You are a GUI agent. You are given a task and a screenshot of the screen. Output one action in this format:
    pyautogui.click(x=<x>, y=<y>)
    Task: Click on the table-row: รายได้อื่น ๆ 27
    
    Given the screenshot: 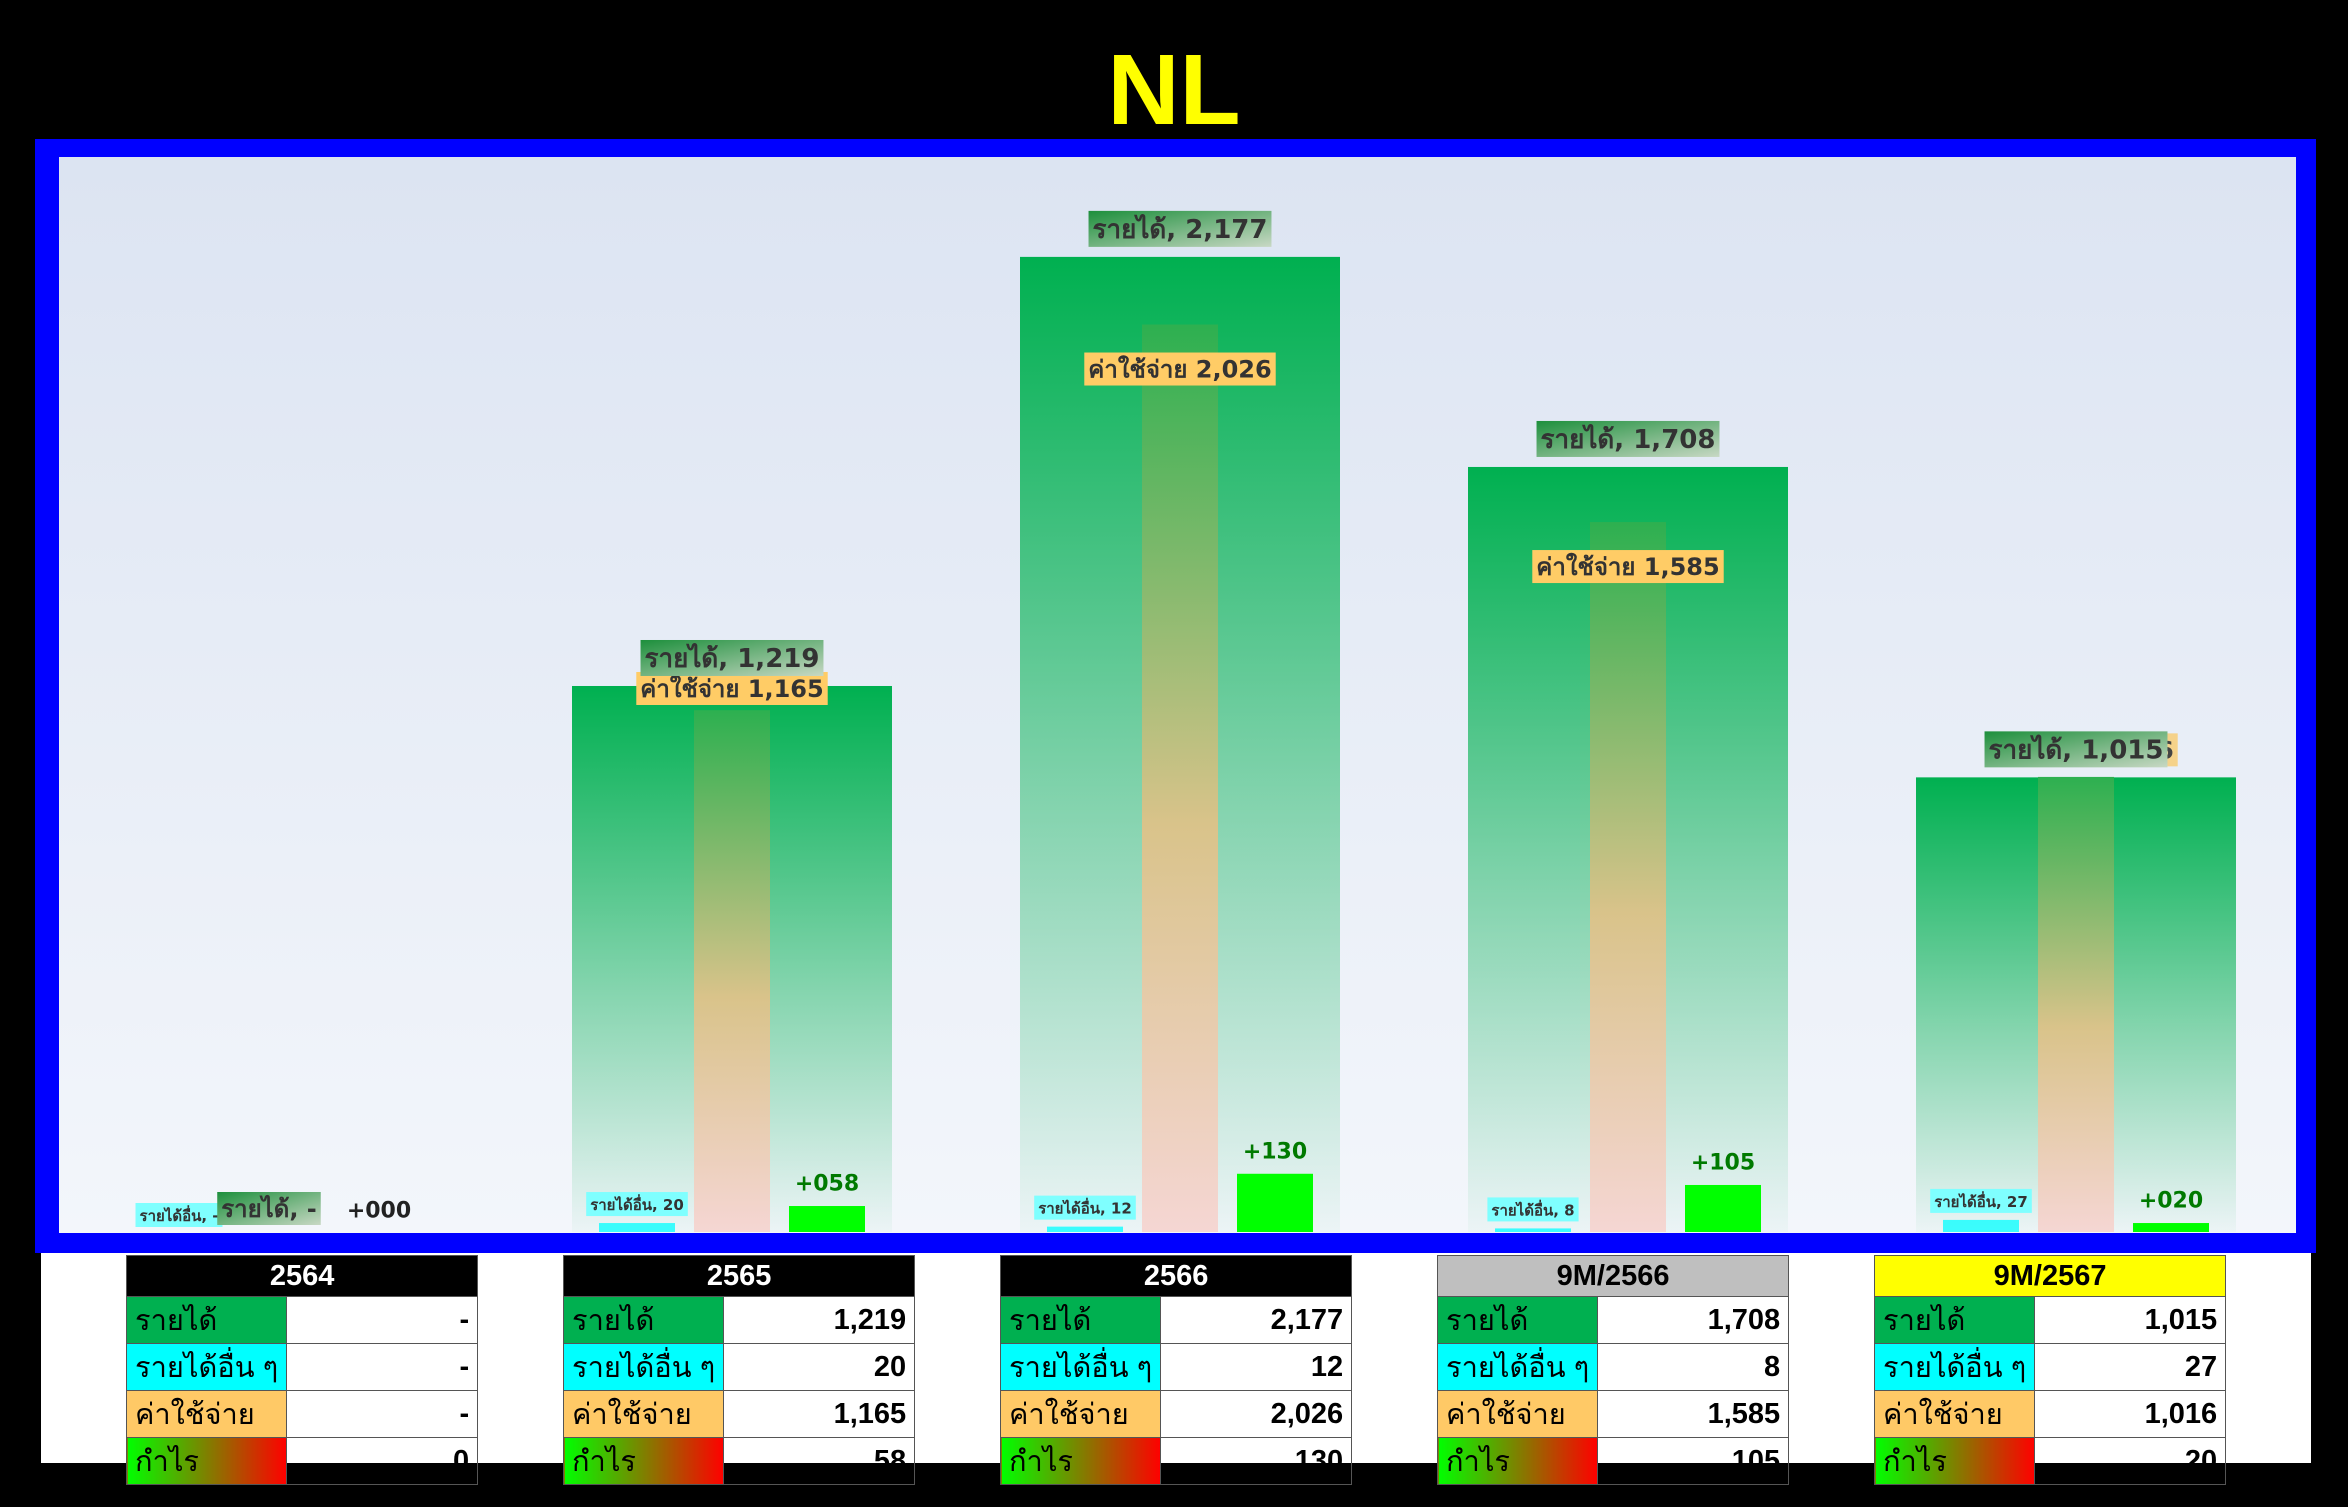 What is the action you would take?
    pyautogui.click(x=2050, y=1367)
    